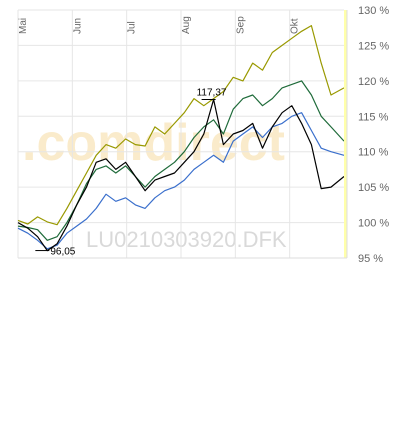 The width and height of the screenshot is (416, 432). I want to click on instrument-label: LU0210303920.DFK, so click(186, 239).